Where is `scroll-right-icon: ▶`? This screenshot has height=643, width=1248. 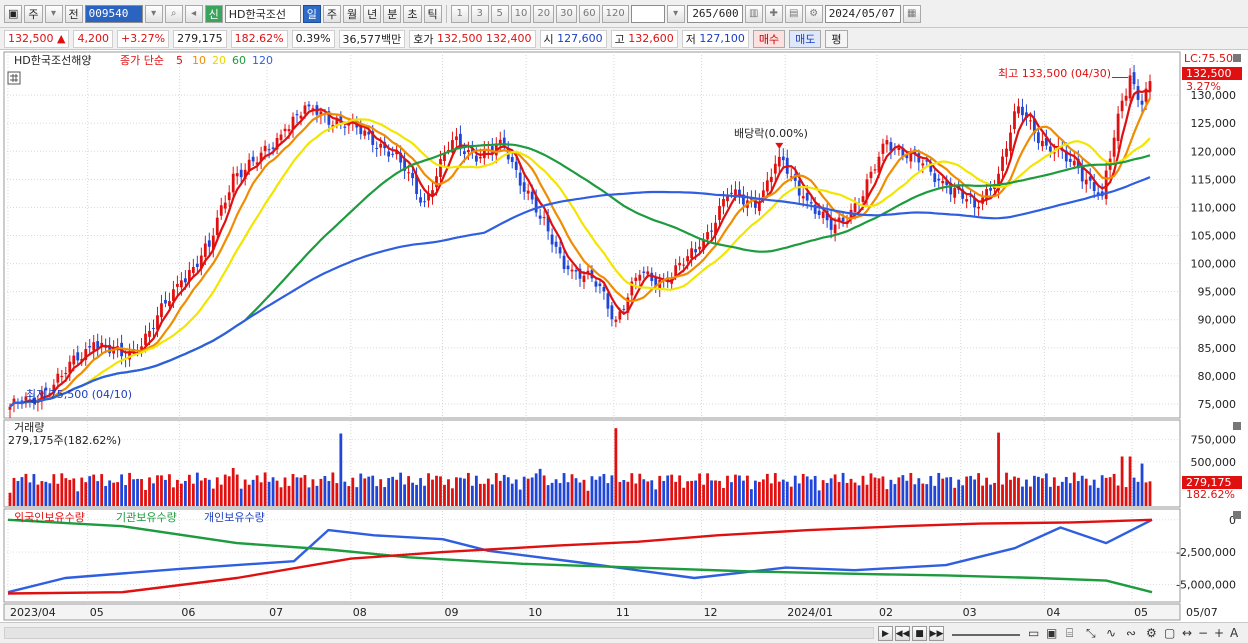
scroll-right-icon: ▶ is located at coordinates (885, 633).